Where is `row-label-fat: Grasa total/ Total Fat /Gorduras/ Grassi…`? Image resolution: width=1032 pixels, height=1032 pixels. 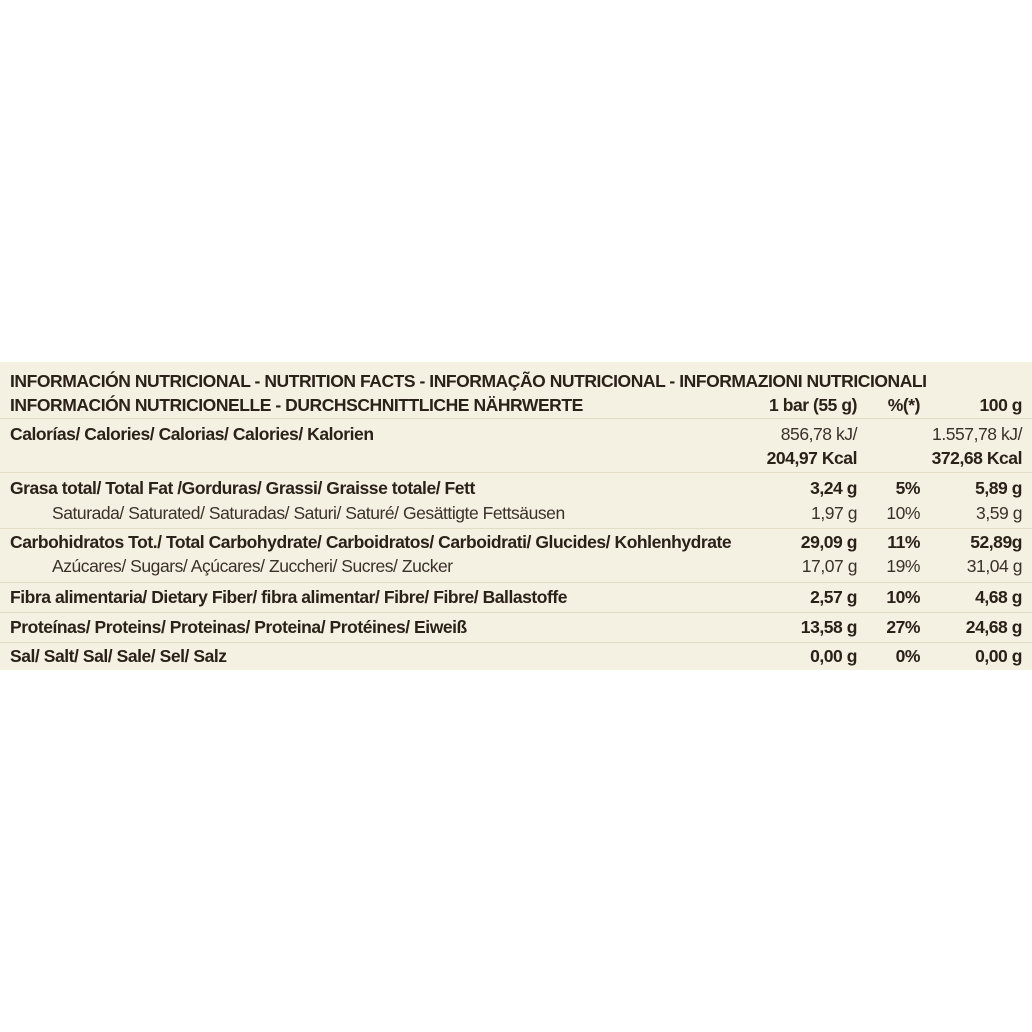
row-label-fat: Grasa total/ Total Fat /Gorduras/ Grassi… is located at coordinates (242, 488).